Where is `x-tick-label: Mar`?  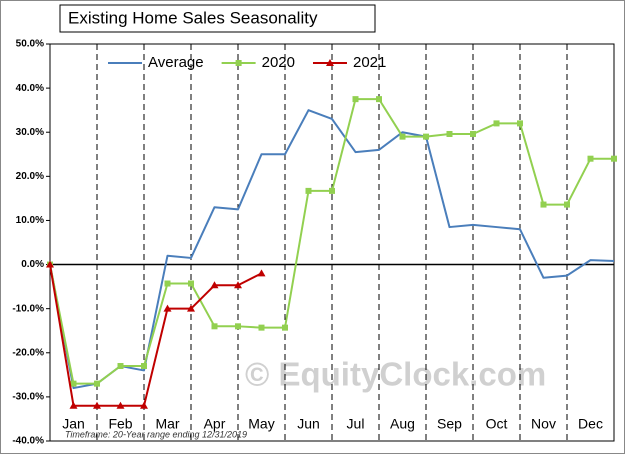 x-tick-label: Mar is located at coordinates (167, 424).